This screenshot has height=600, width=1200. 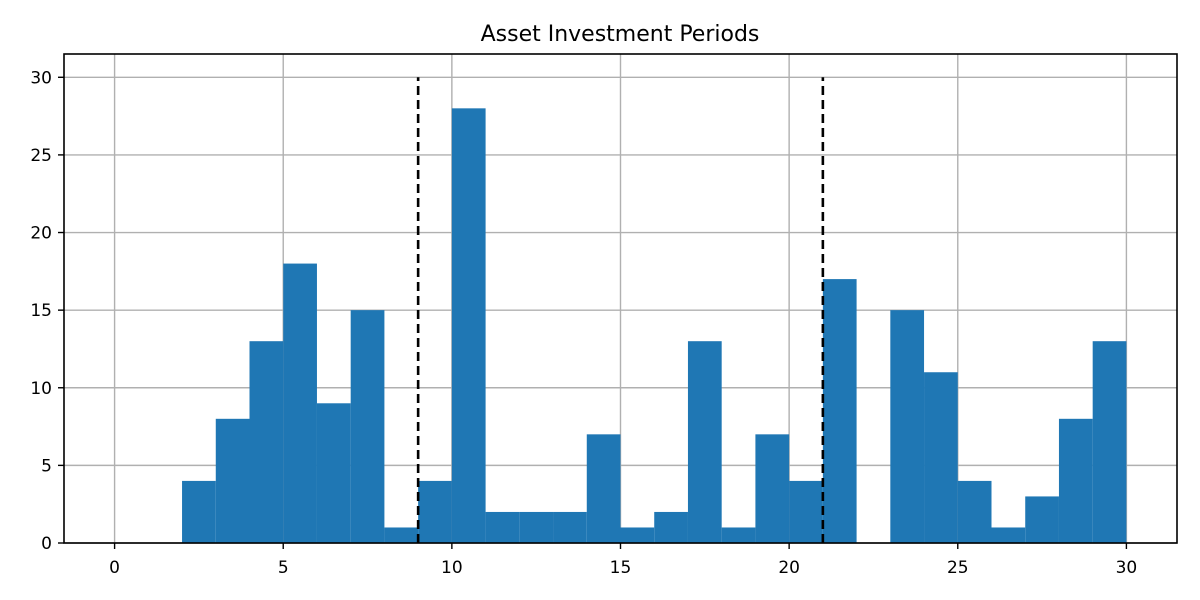 What do you see at coordinates (789, 568) in the screenshot?
I see `x-tick-label: 20` at bounding box center [789, 568].